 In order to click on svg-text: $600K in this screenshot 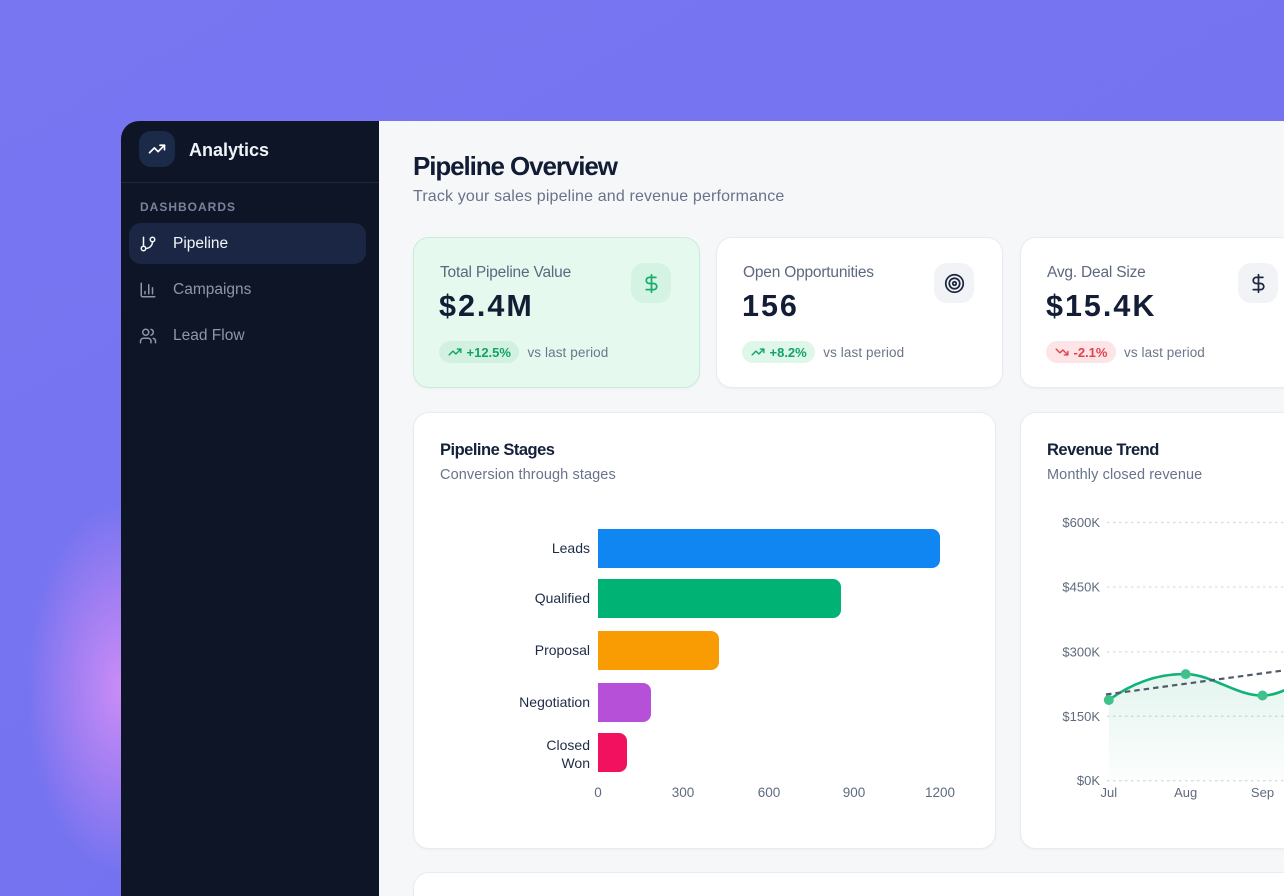, I will do `click(1081, 522)`.